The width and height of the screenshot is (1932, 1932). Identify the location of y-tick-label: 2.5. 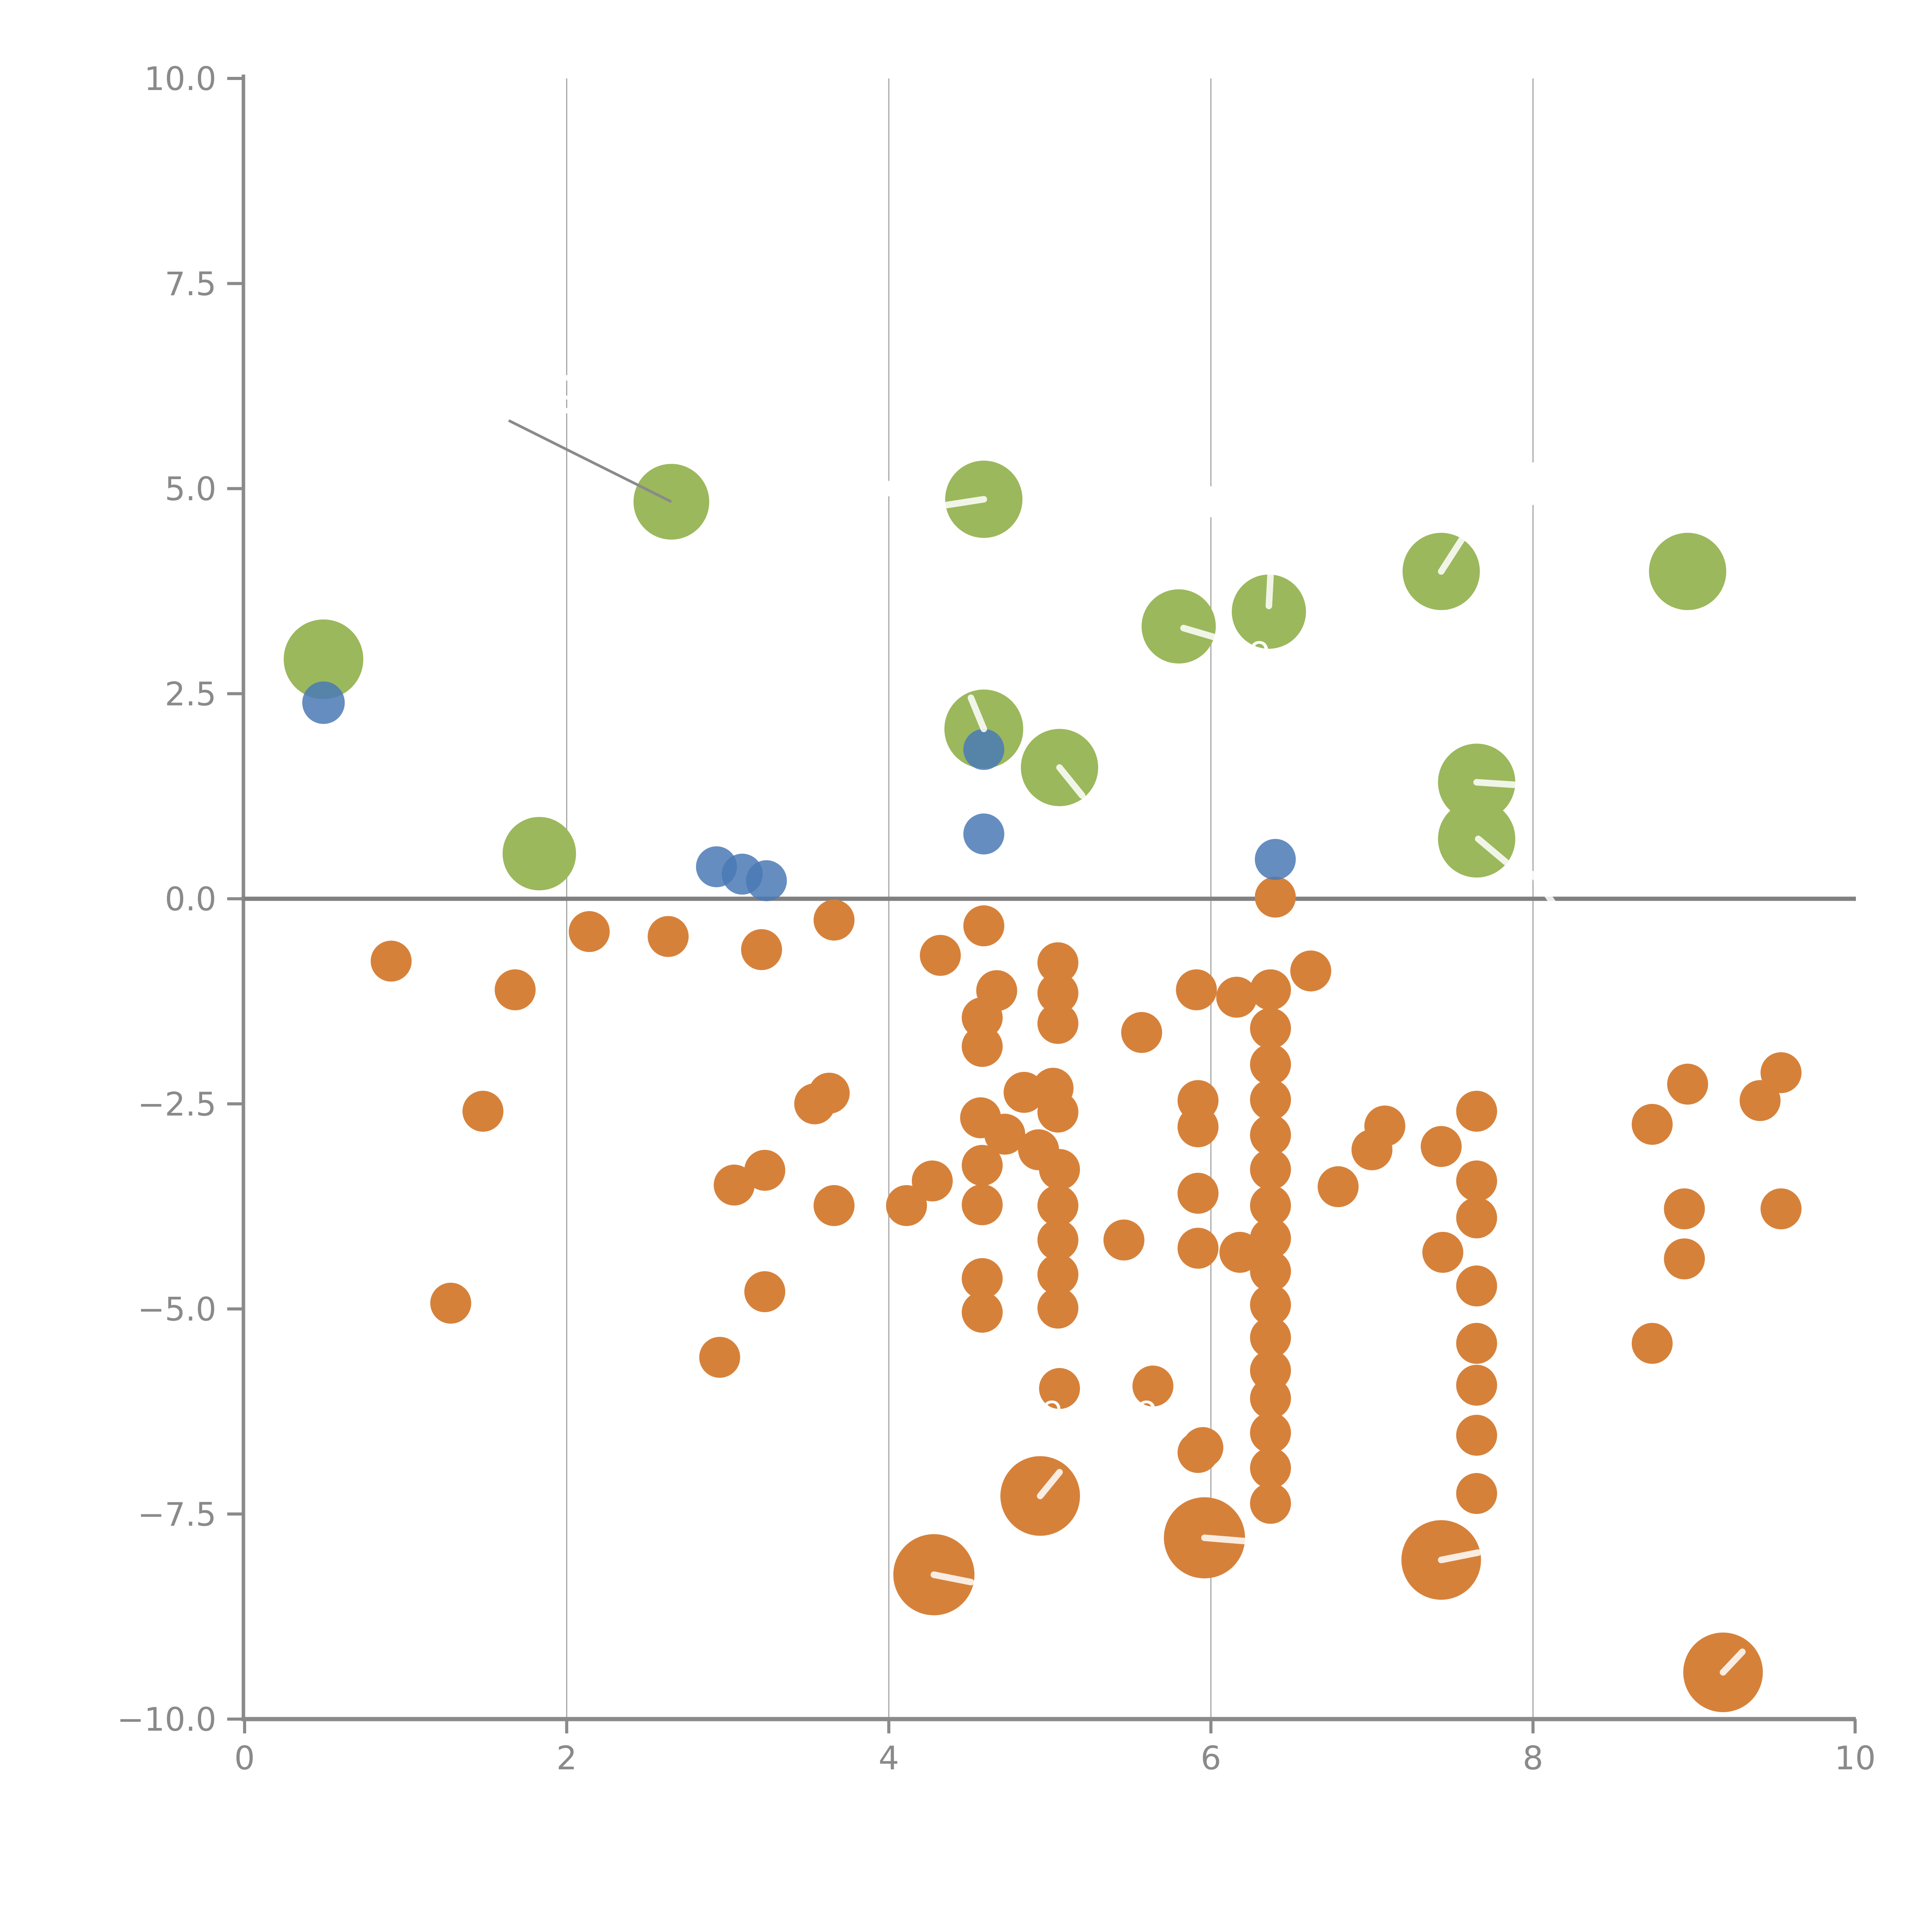
(191, 694).